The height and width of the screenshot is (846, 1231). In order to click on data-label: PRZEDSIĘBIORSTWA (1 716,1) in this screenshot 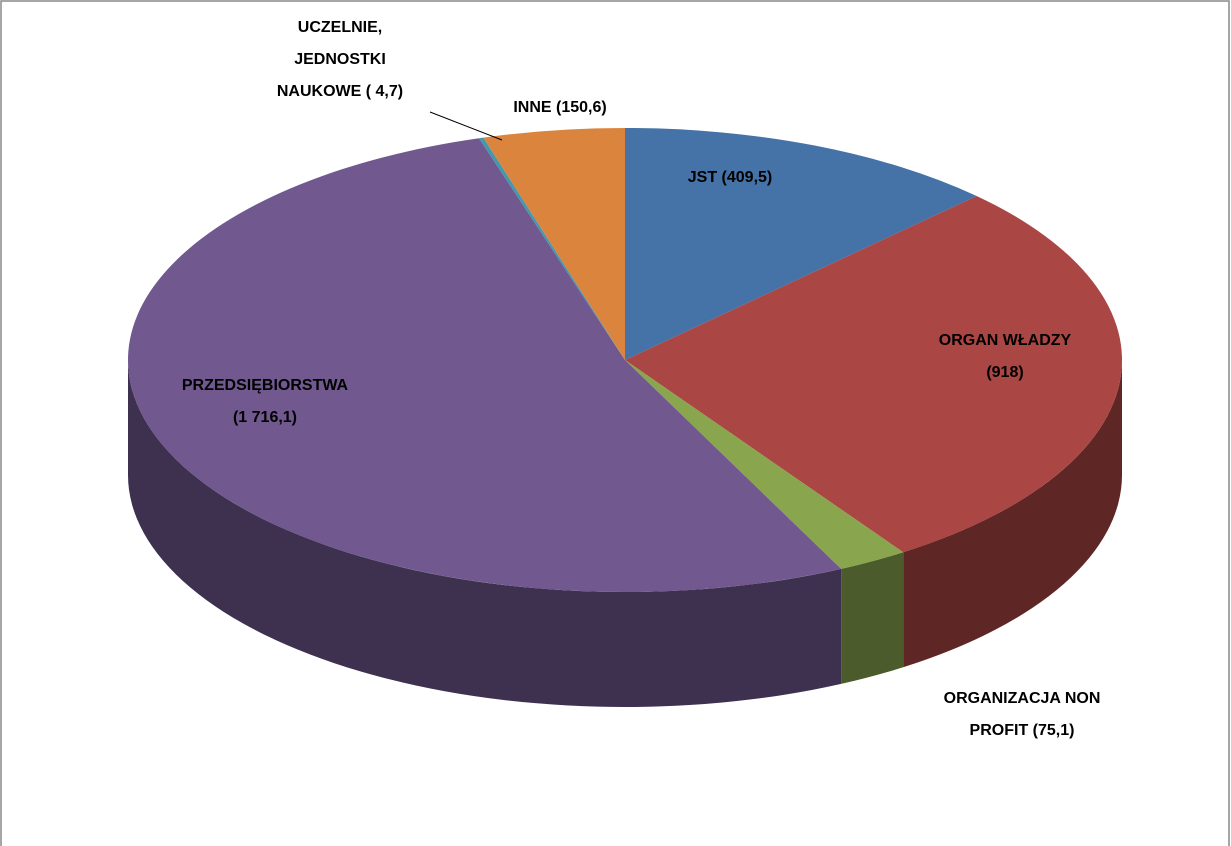, I will do `click(265, 401)`.